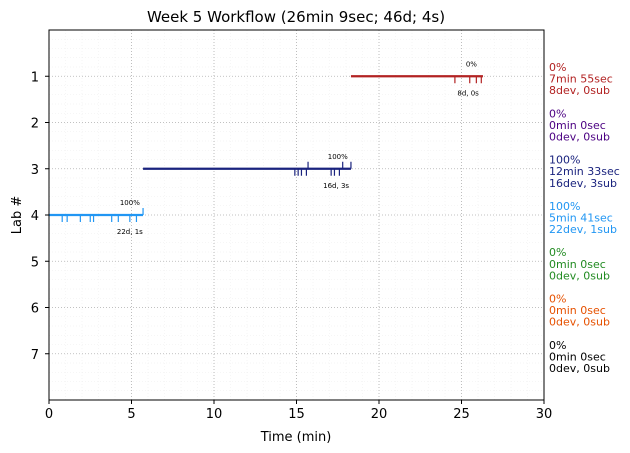  I want to click on y-tick-label: 6, so click(35, 309).